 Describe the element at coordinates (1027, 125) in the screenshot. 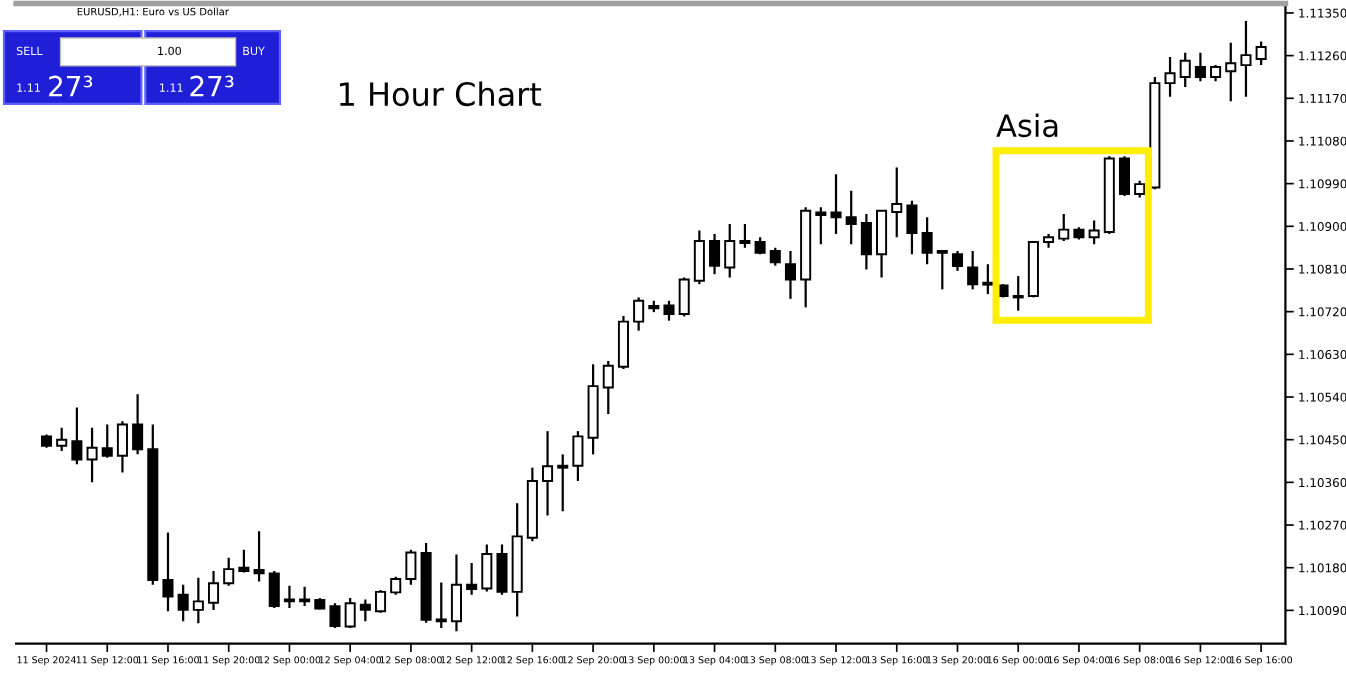

I see `annotation: Asia` at that location.